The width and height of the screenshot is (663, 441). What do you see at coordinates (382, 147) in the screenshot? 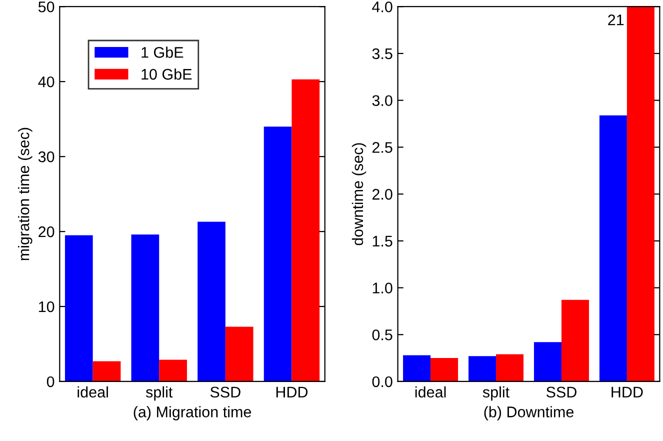
I see `y-tick-label: 2.5` at bounding box center [382, 147].